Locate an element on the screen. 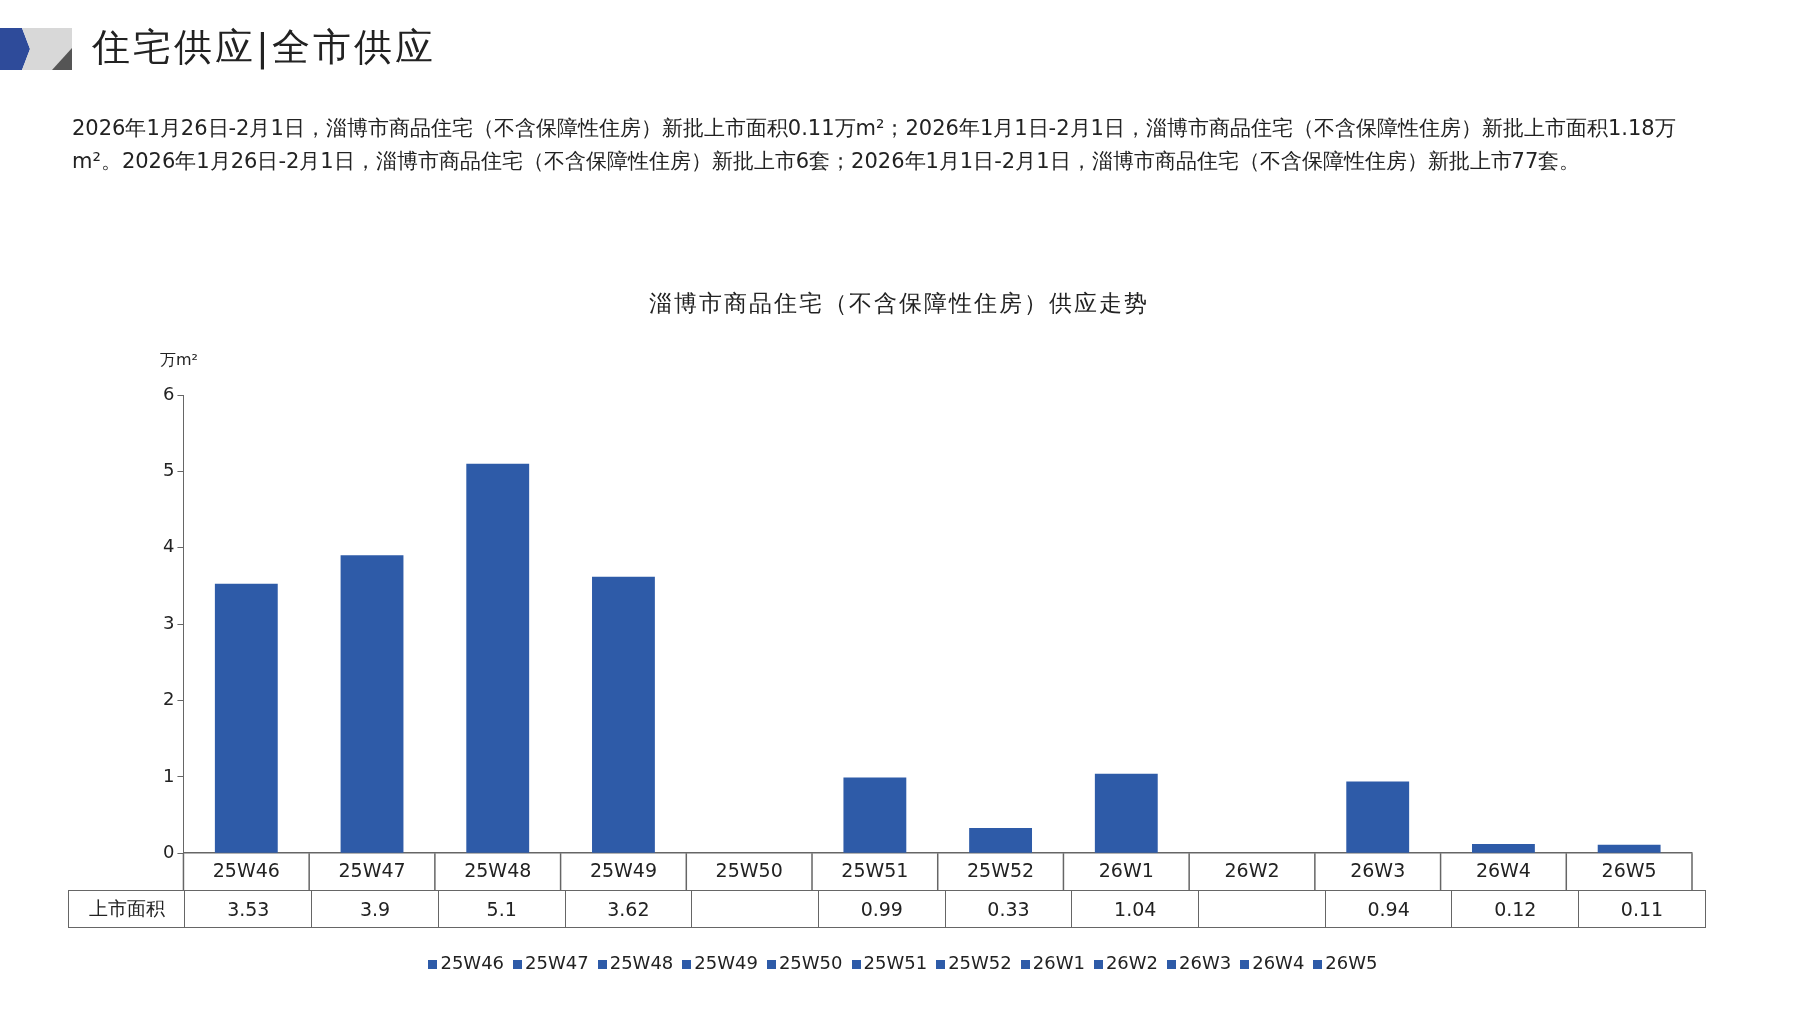  category-label: 25W48 is located at coordinates (641, 962).